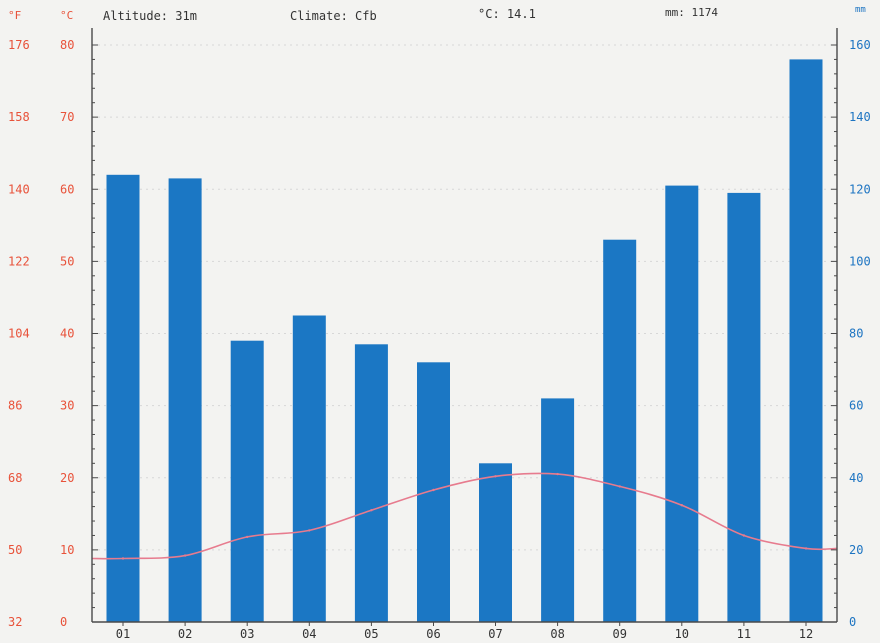 The image size is (880, 643). I want to click on month-tick-label: 01, so click(123, 634).